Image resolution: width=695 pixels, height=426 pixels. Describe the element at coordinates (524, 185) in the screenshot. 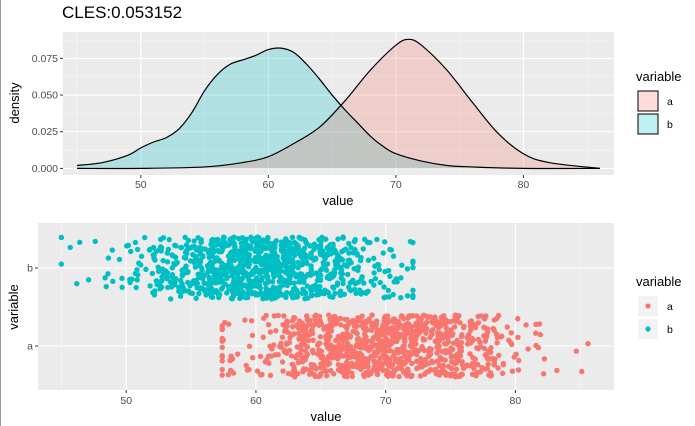

I see `density-x-tick-label: 80` at that location.